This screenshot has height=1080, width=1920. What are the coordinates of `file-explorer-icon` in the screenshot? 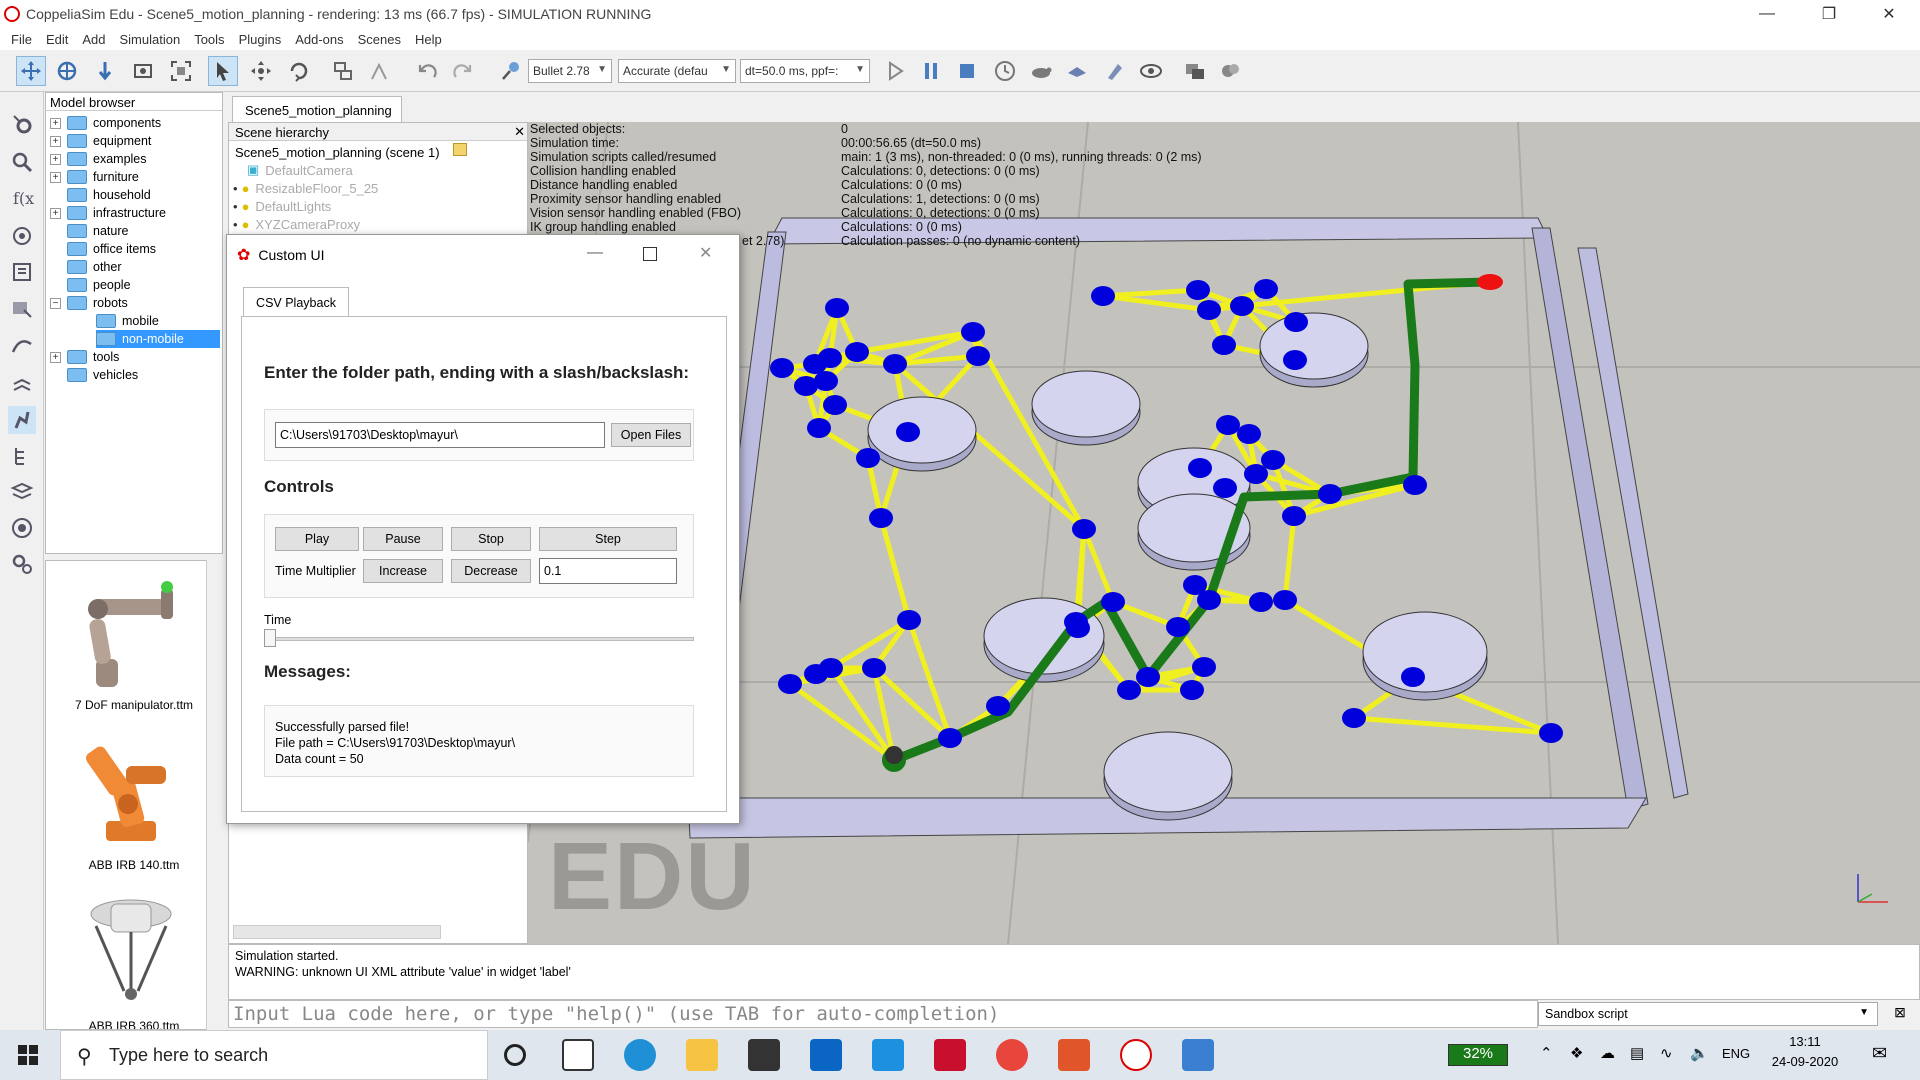 It's located at (702, 1055).